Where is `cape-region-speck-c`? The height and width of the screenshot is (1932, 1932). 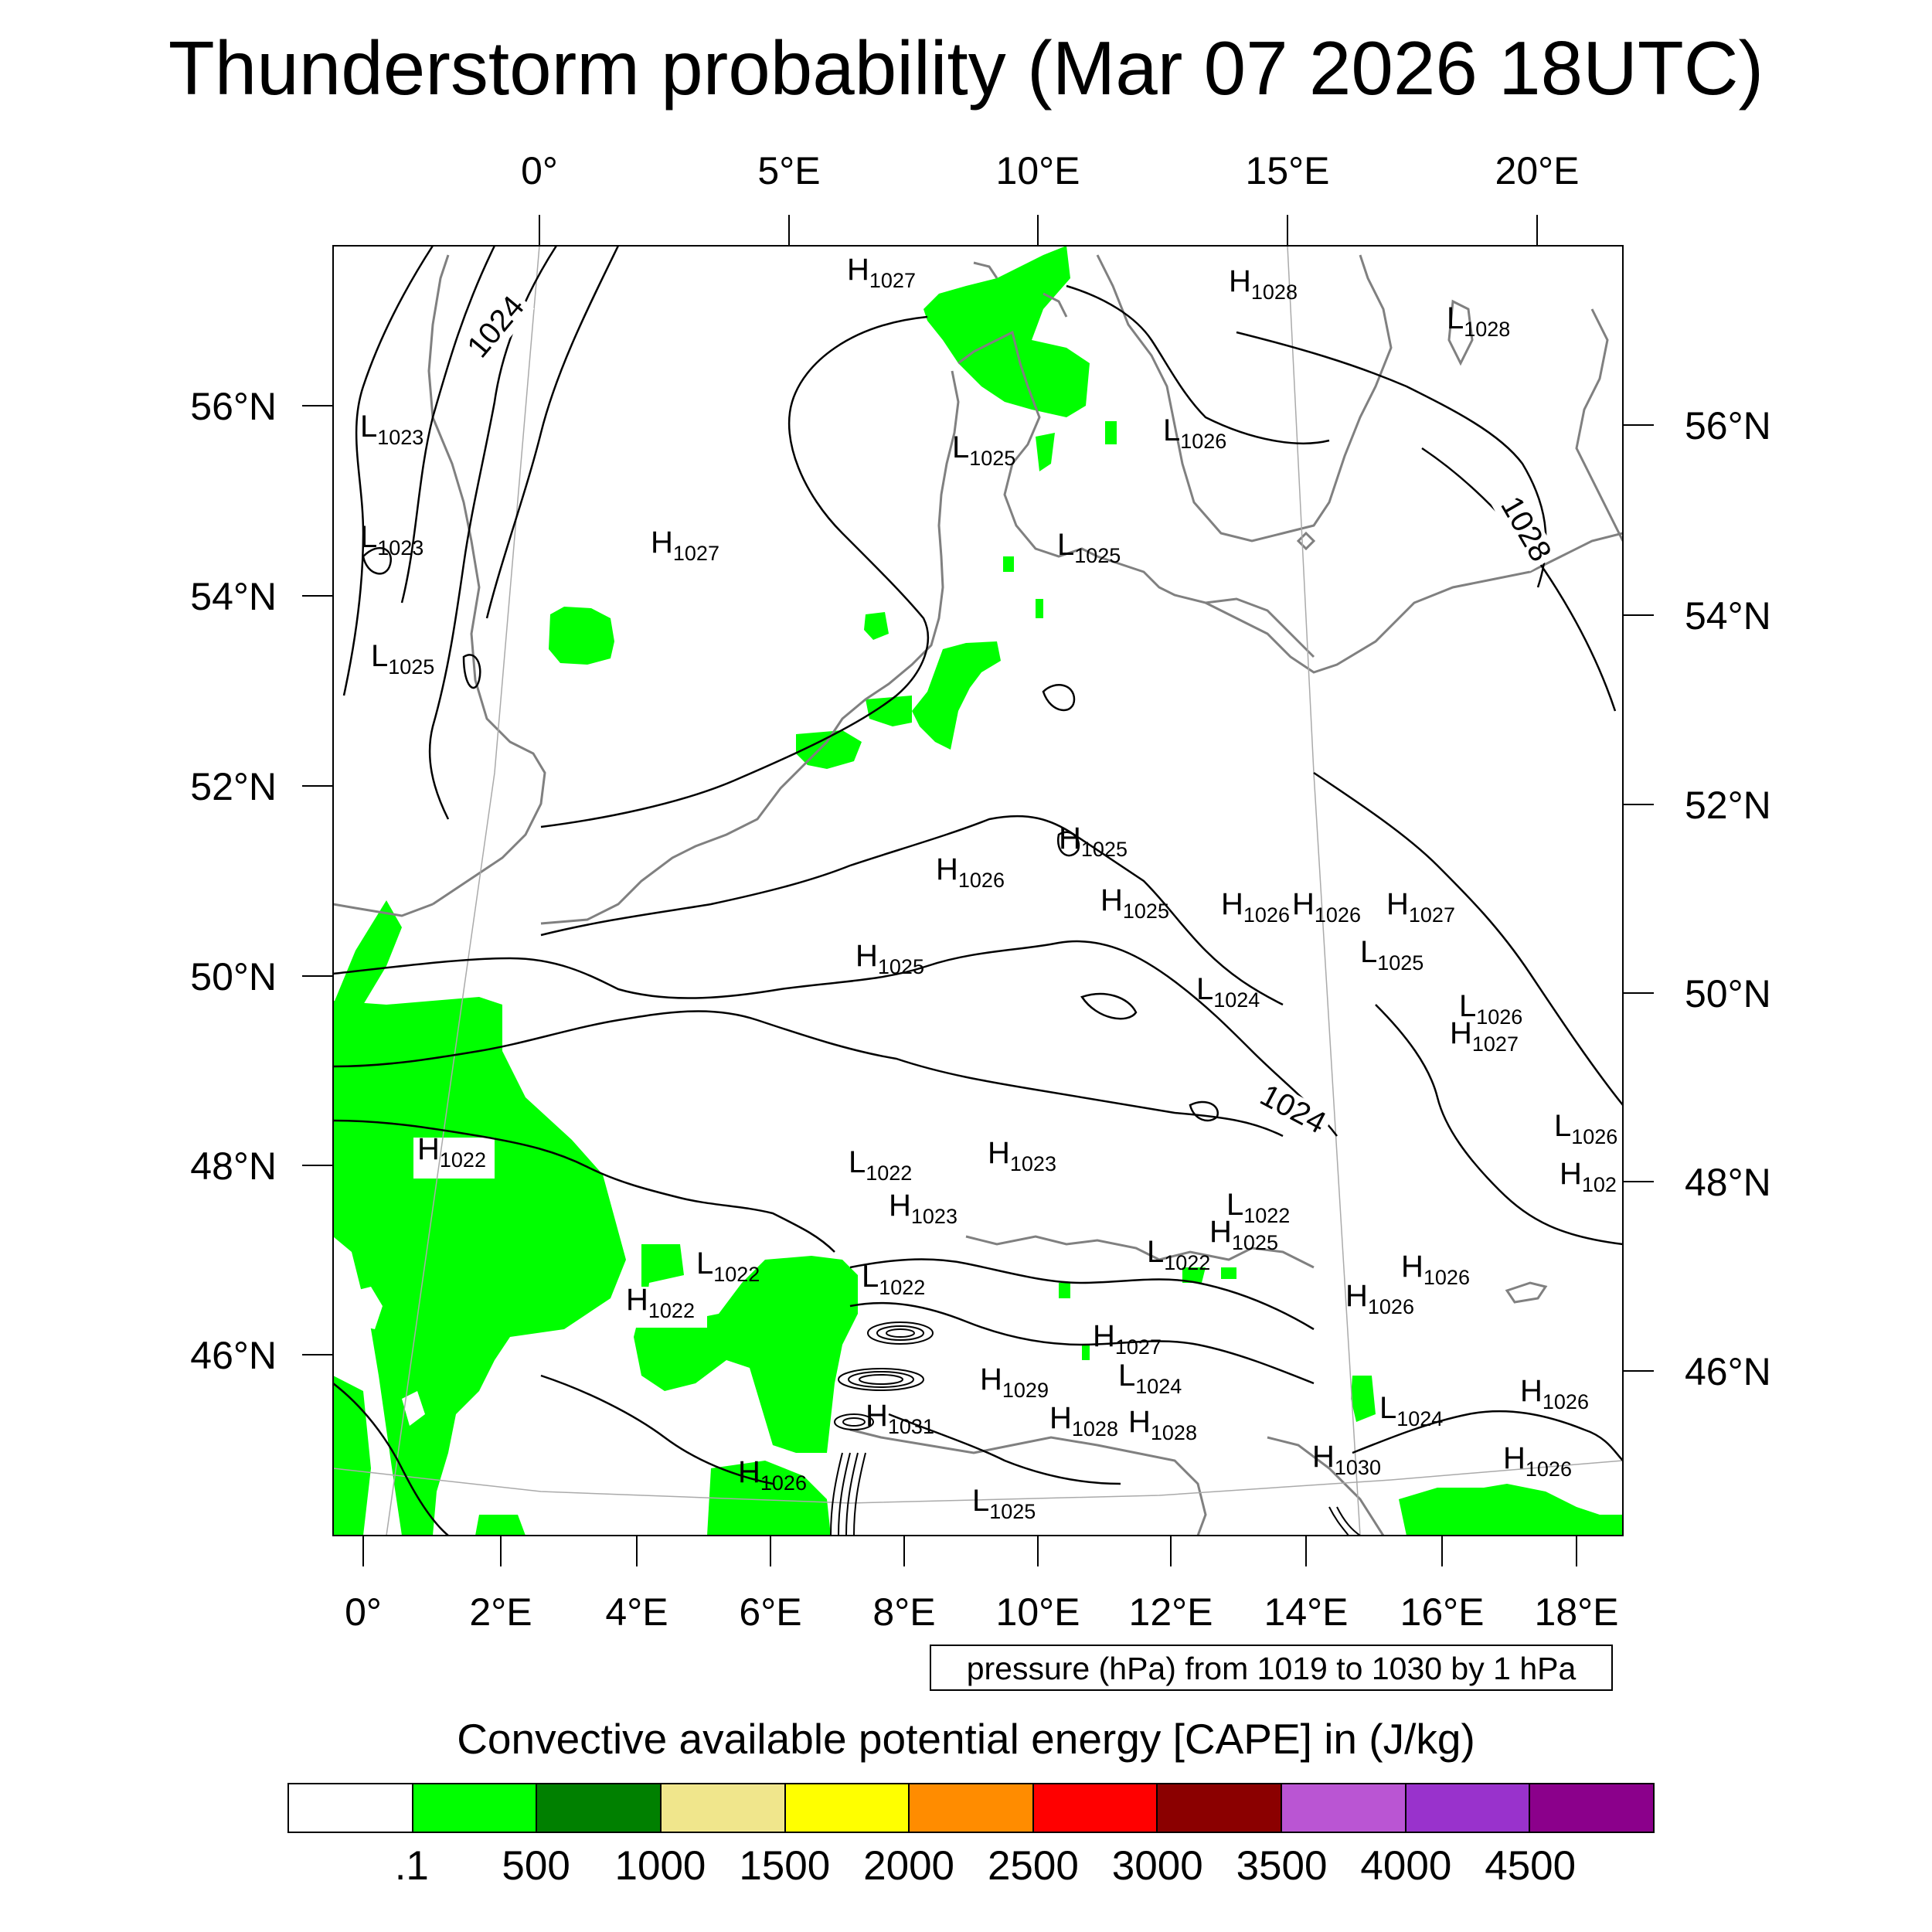 cape-region-speck-c is located at coordinates (1064, 1291).